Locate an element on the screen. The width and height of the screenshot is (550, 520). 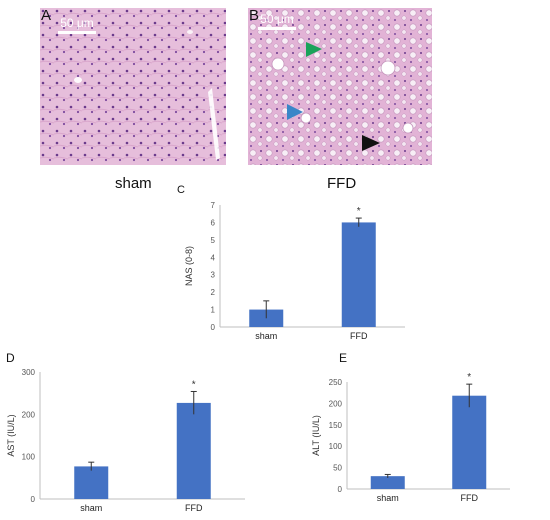
y-tick-label: 150 is located at coordinates (336, 425).